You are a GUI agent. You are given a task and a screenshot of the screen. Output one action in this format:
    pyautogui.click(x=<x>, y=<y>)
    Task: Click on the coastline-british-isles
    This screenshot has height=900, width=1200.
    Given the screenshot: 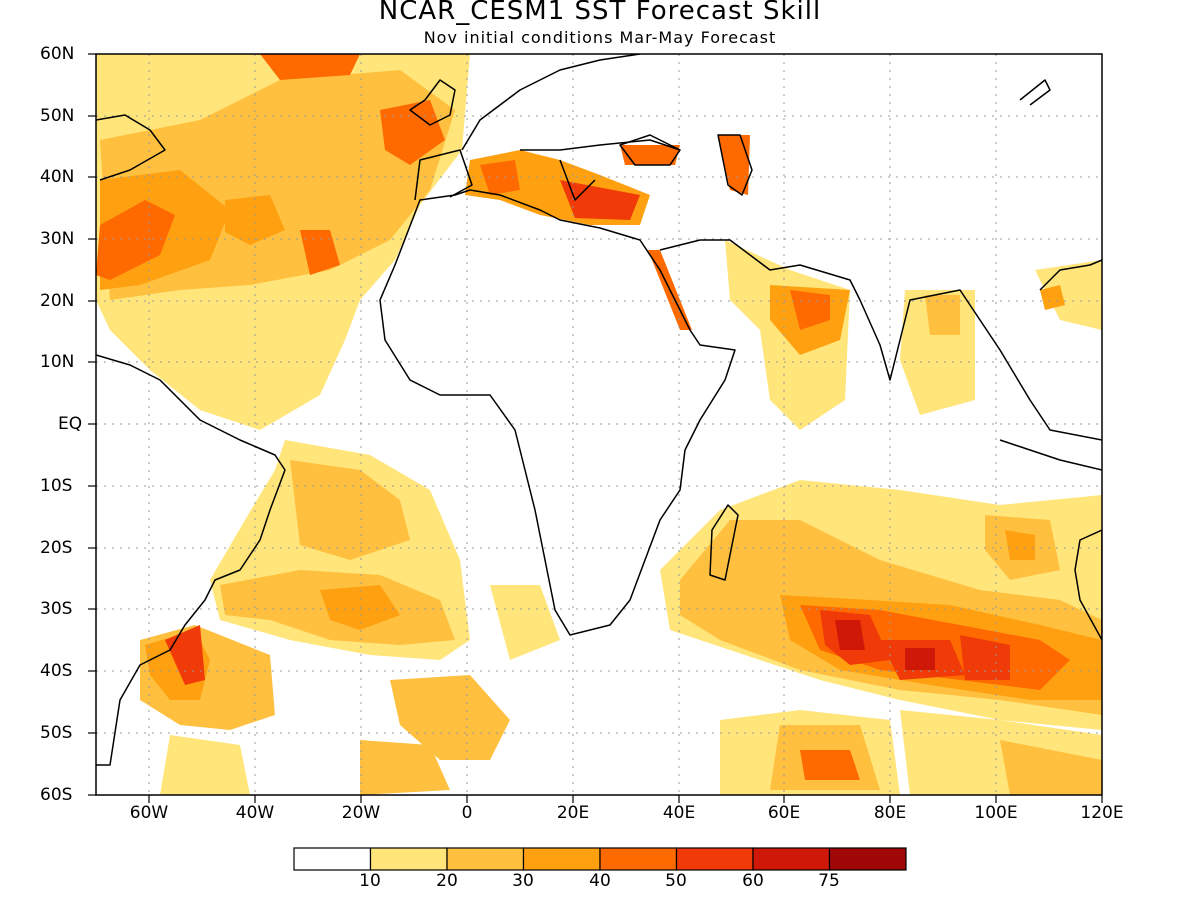 What is the action you would take?
    pyautogui.click(x=432, y=102)
    